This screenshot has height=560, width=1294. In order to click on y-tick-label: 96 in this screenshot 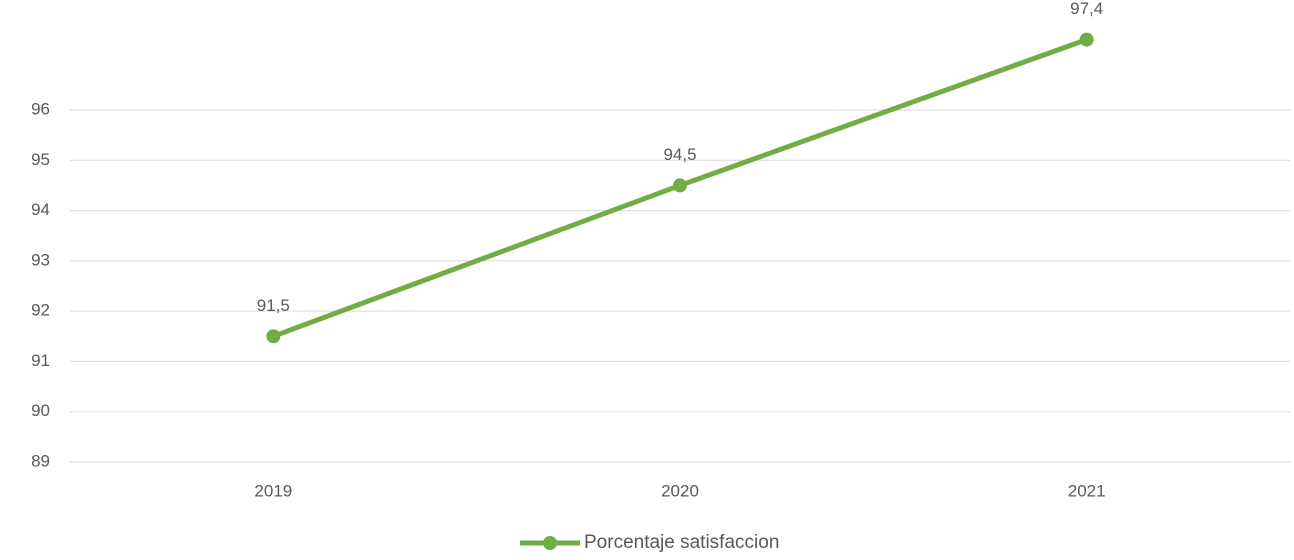, I will do `click(40, 108)`.